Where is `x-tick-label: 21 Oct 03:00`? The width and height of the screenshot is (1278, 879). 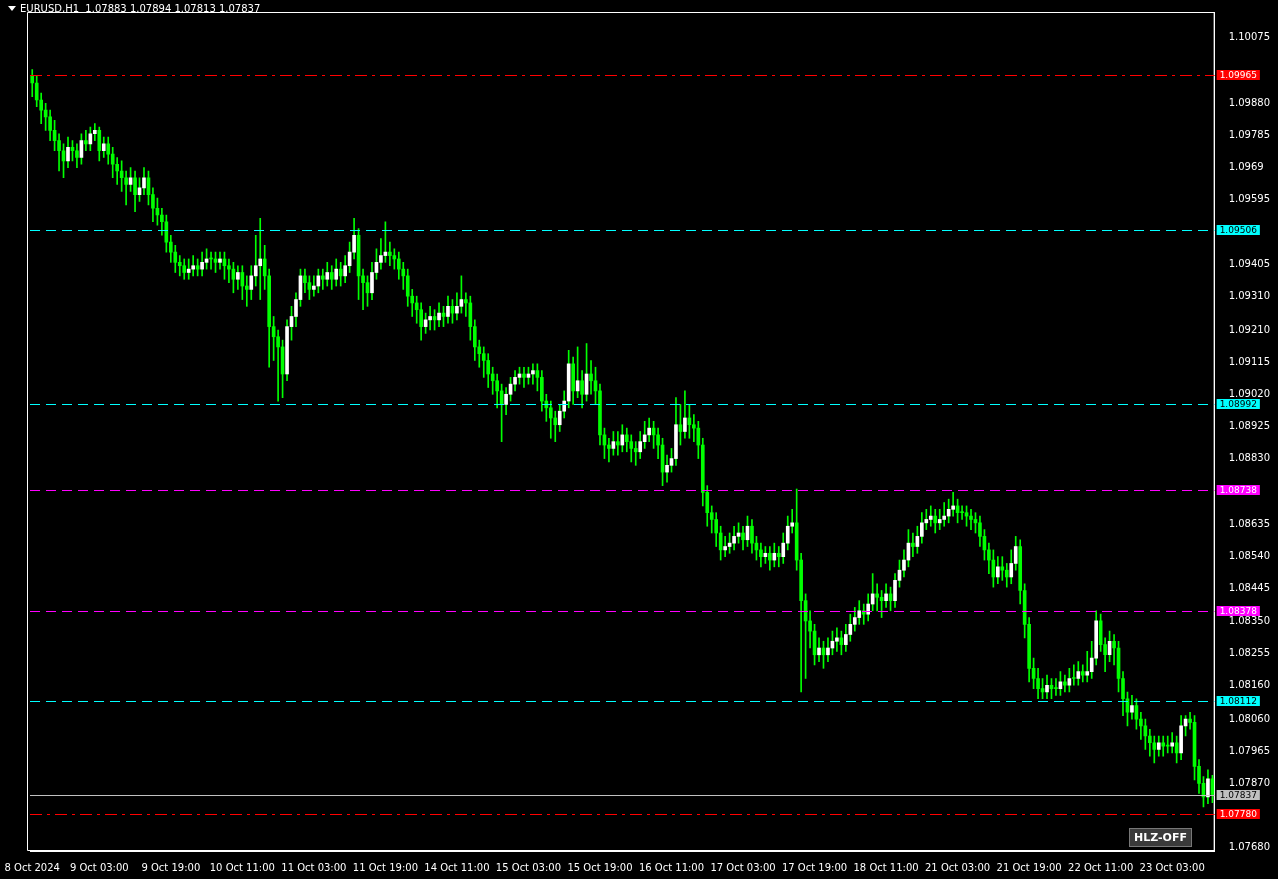 x-tick-label: 21 Oct 03:00 is located at coordinates (958, 867).